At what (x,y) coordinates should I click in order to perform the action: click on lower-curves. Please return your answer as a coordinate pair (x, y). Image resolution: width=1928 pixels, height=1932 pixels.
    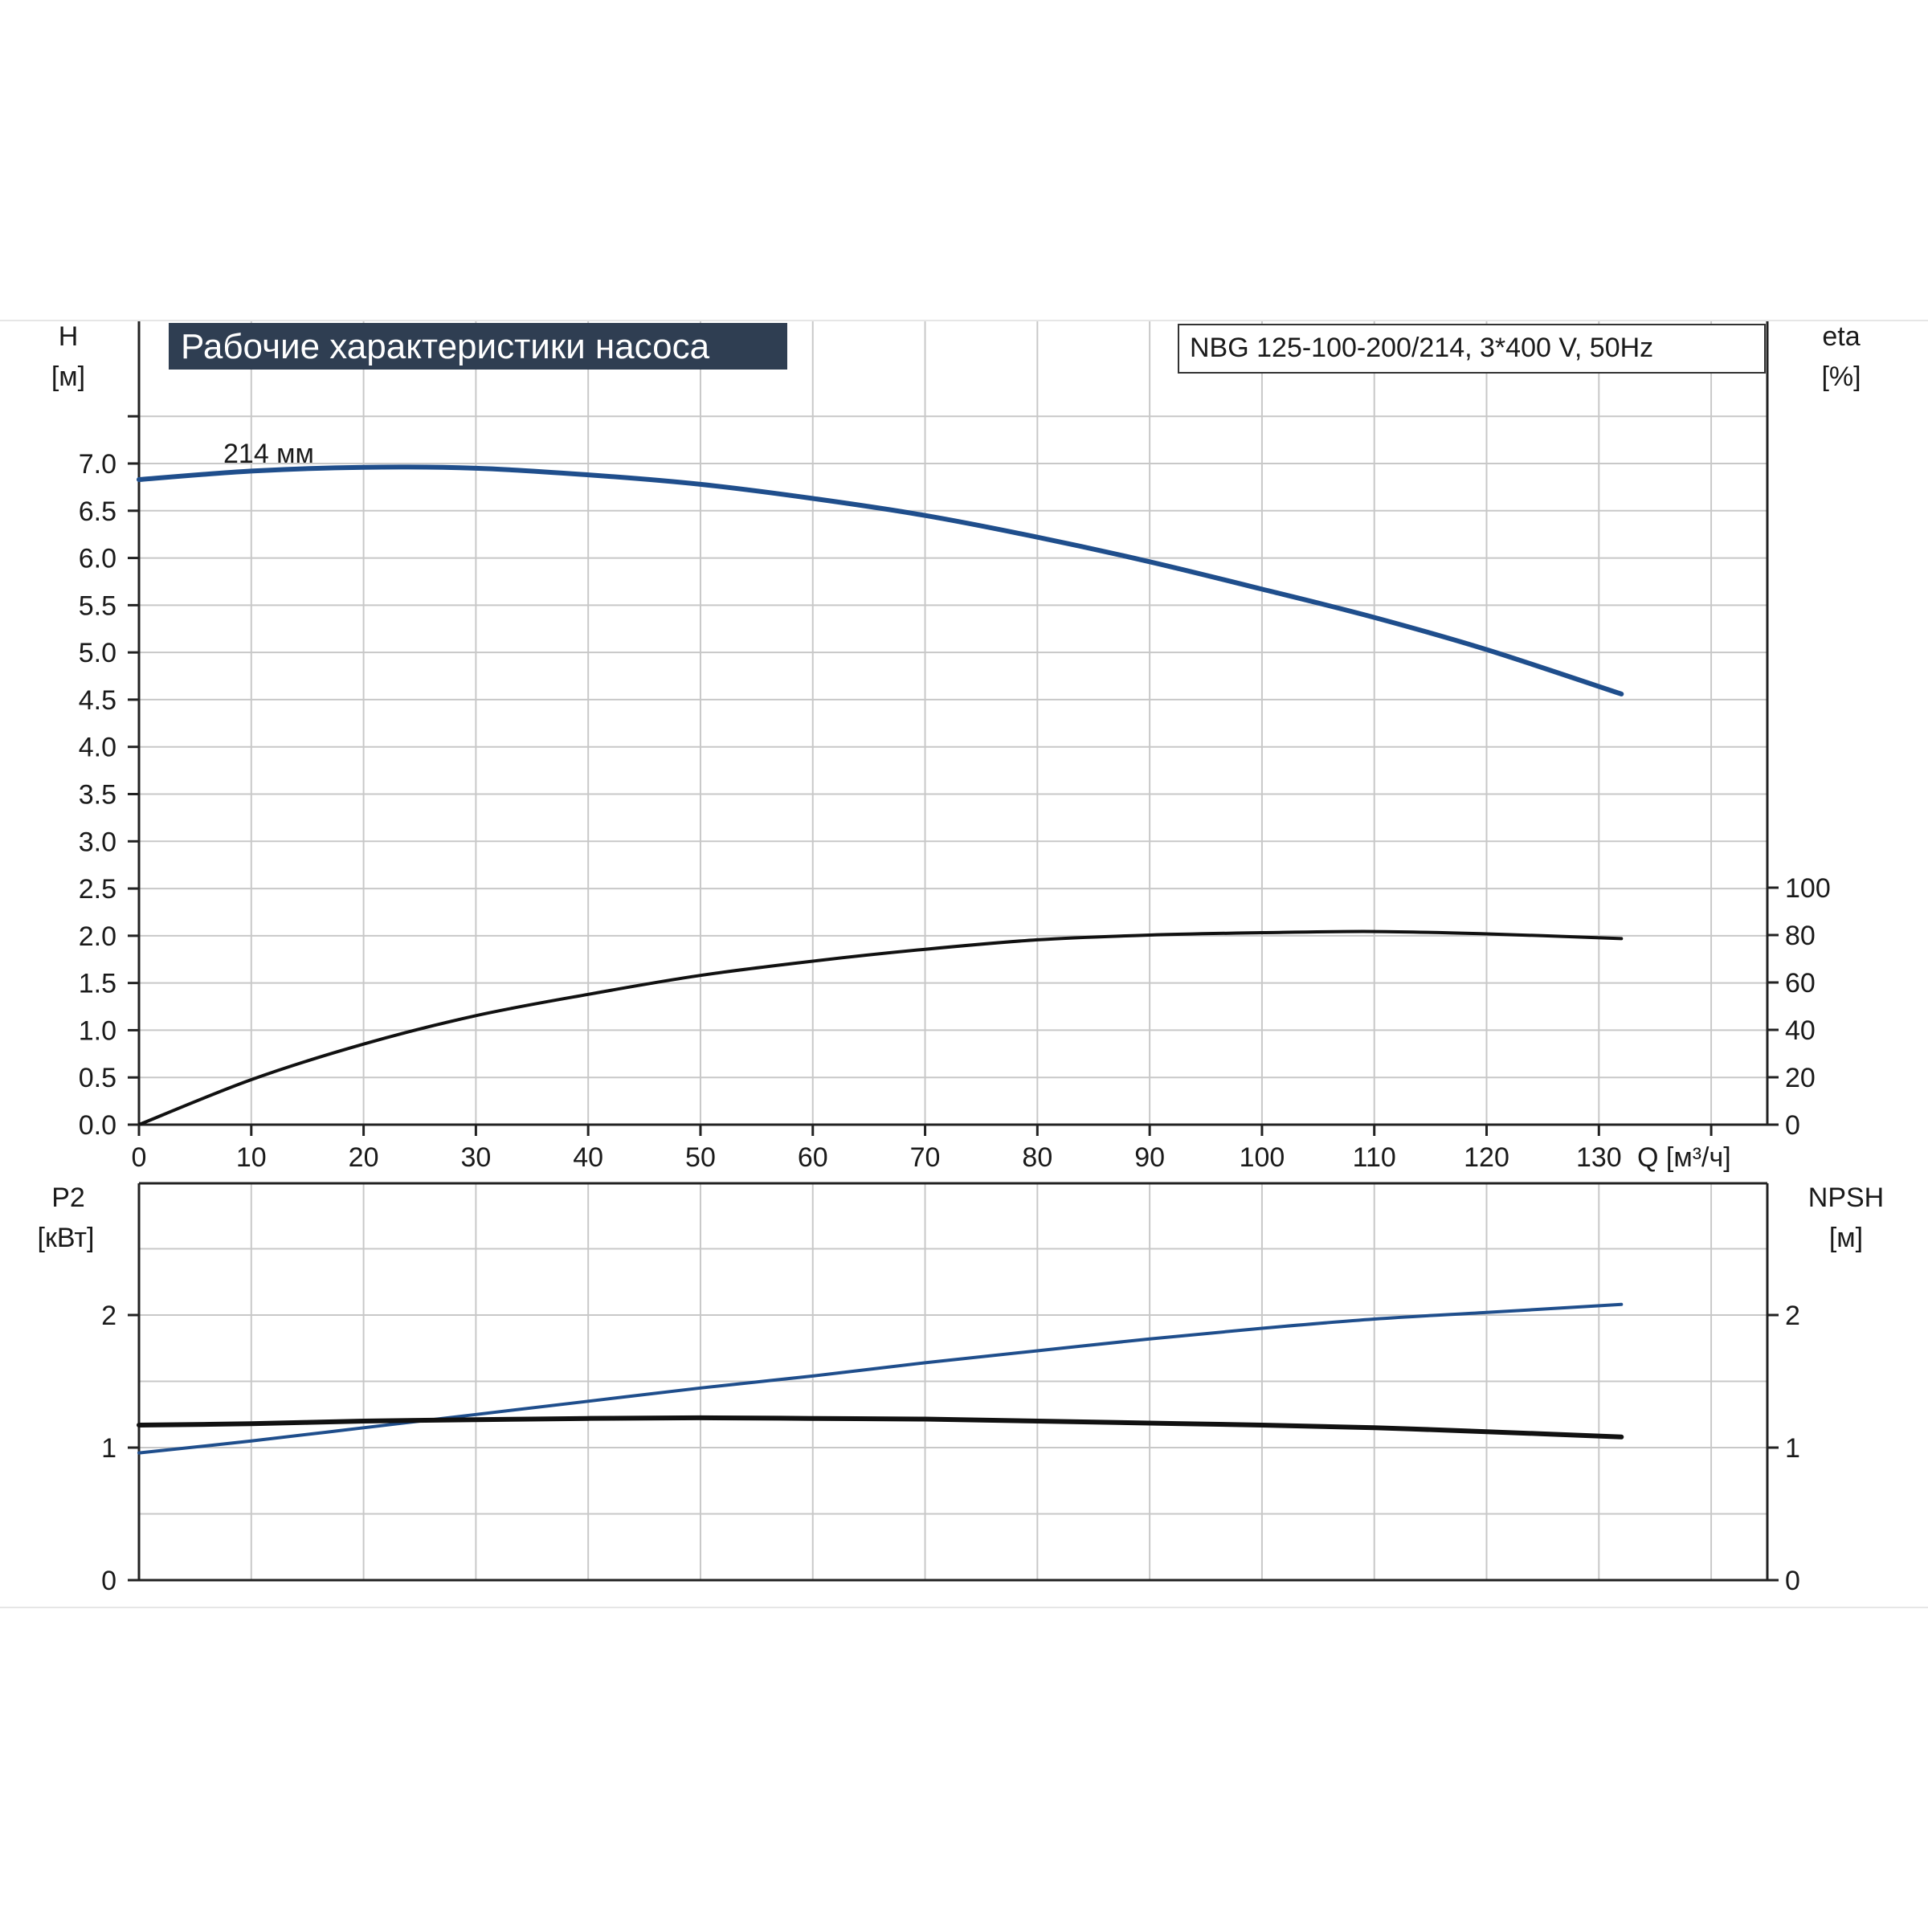
    Looking at the image, I should click on (880, 1378).